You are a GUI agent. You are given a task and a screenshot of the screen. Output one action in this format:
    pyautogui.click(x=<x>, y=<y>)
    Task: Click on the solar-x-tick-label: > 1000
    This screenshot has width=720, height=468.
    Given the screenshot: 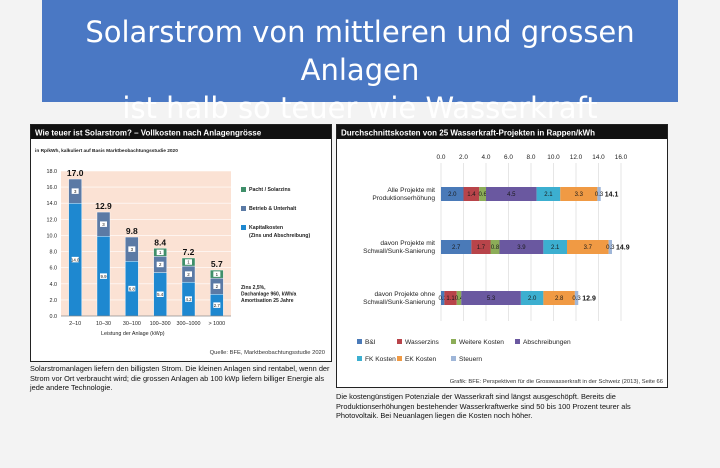 What is the action you would take?
    pyautogui.click(x=217, y=324)
    